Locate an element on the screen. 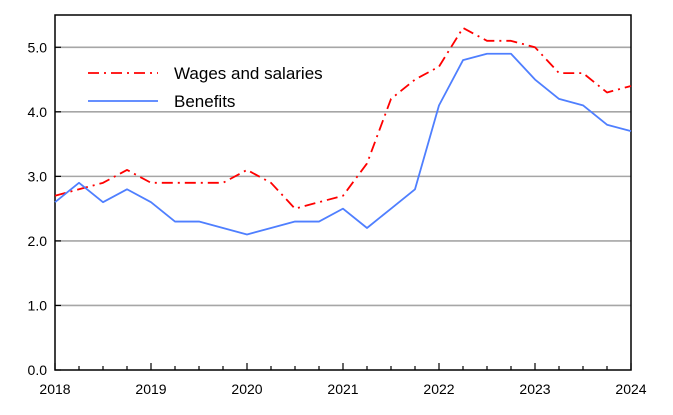  y-tick-label: 1.0 is located at coordinates (38, 305).